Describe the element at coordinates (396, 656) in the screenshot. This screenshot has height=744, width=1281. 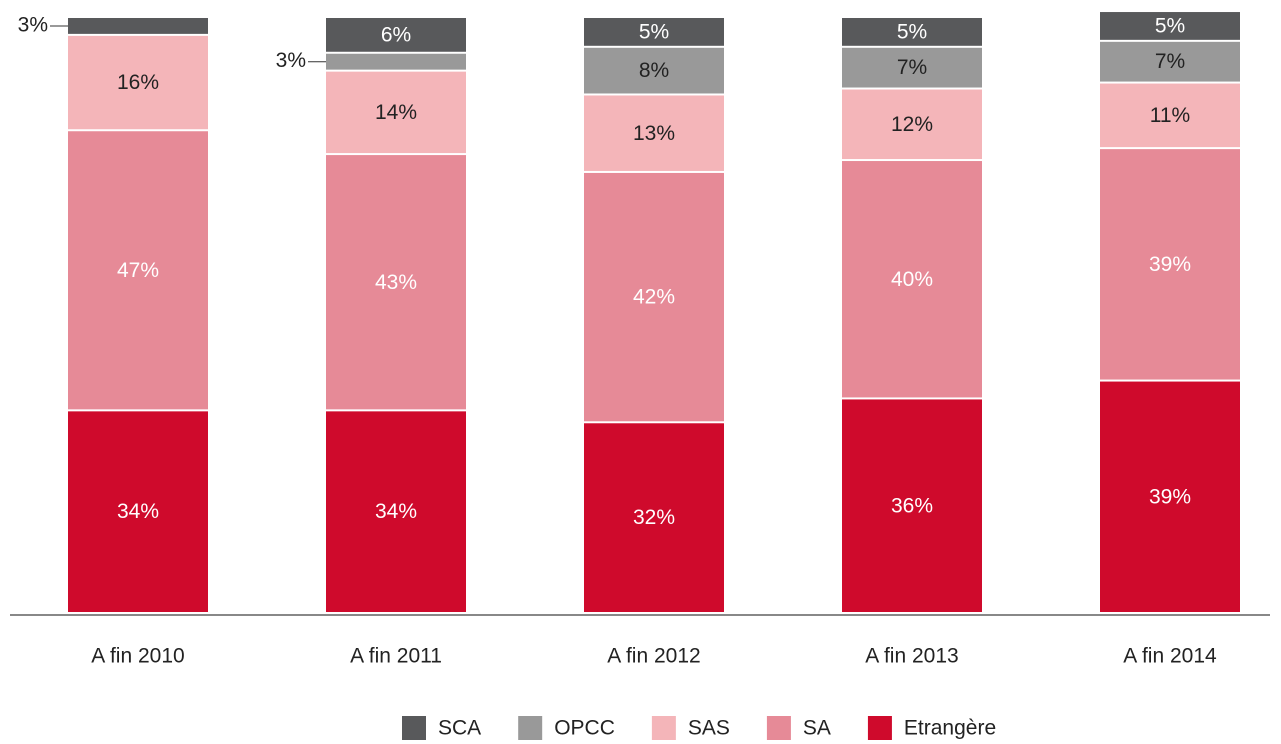
I see `x-tick-label: A fin 2011` at that location.